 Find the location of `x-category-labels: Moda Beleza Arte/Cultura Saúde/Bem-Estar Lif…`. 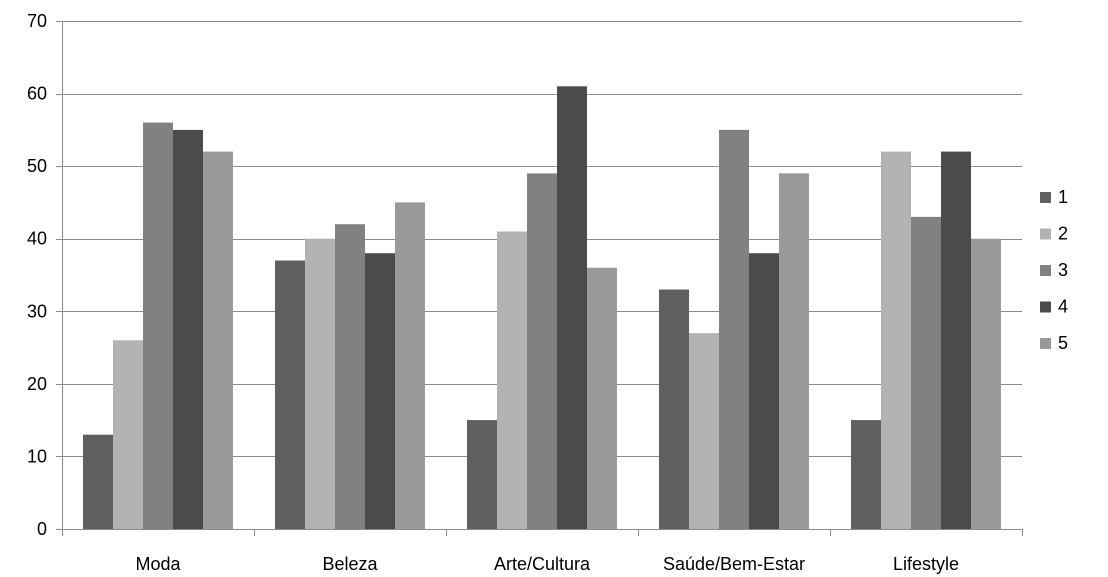

x-category-labels: Moda Beleza Arte/Cultura Saúde/Bem-Estar Lif… is located at coordinates (547, 564).